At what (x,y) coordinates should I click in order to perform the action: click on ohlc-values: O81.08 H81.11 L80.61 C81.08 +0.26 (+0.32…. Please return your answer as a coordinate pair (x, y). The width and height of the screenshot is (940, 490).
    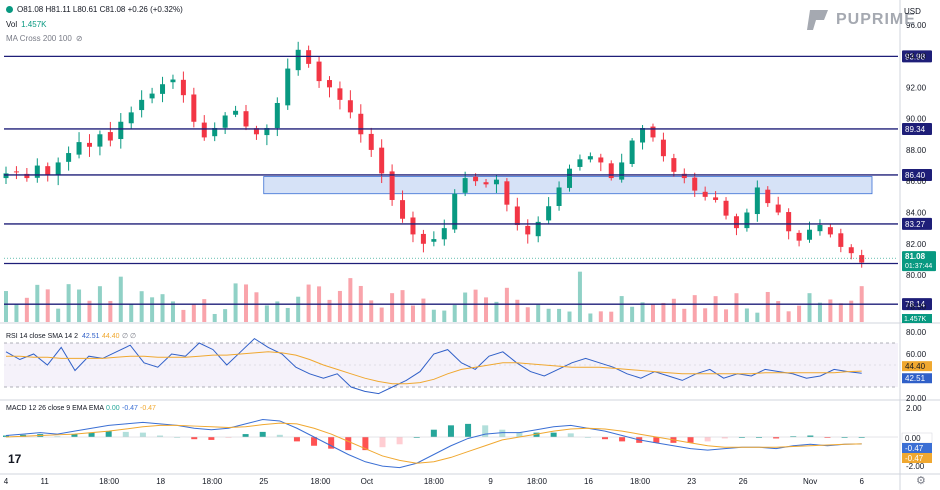
    Looking at the image, I should click on (100, 9).